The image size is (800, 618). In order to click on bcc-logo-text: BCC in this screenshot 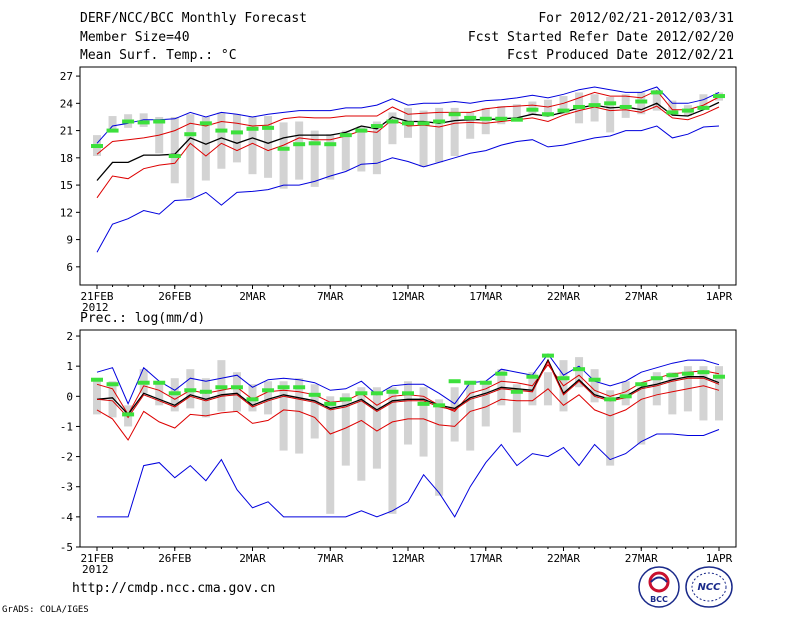, I will do `click(659, 599)`.